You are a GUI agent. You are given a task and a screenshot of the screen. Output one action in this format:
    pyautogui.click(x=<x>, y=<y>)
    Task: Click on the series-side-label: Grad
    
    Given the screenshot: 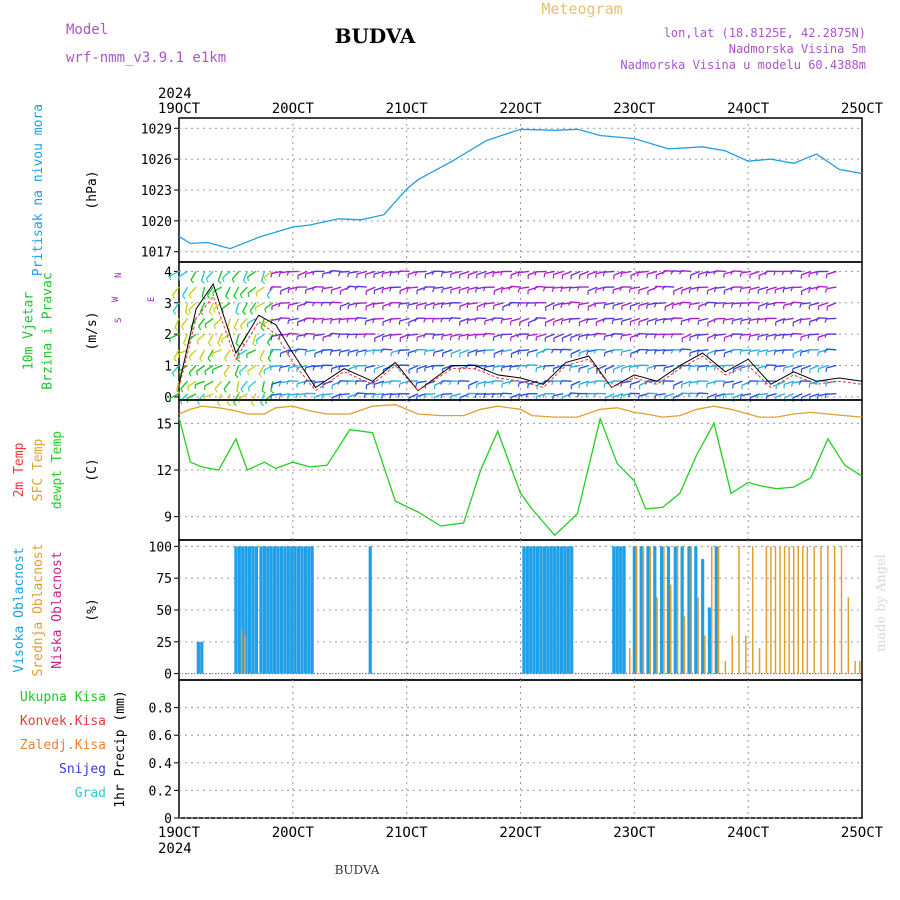 What is the action you would take?
    pyautogui.click(x=90, y=793)
    